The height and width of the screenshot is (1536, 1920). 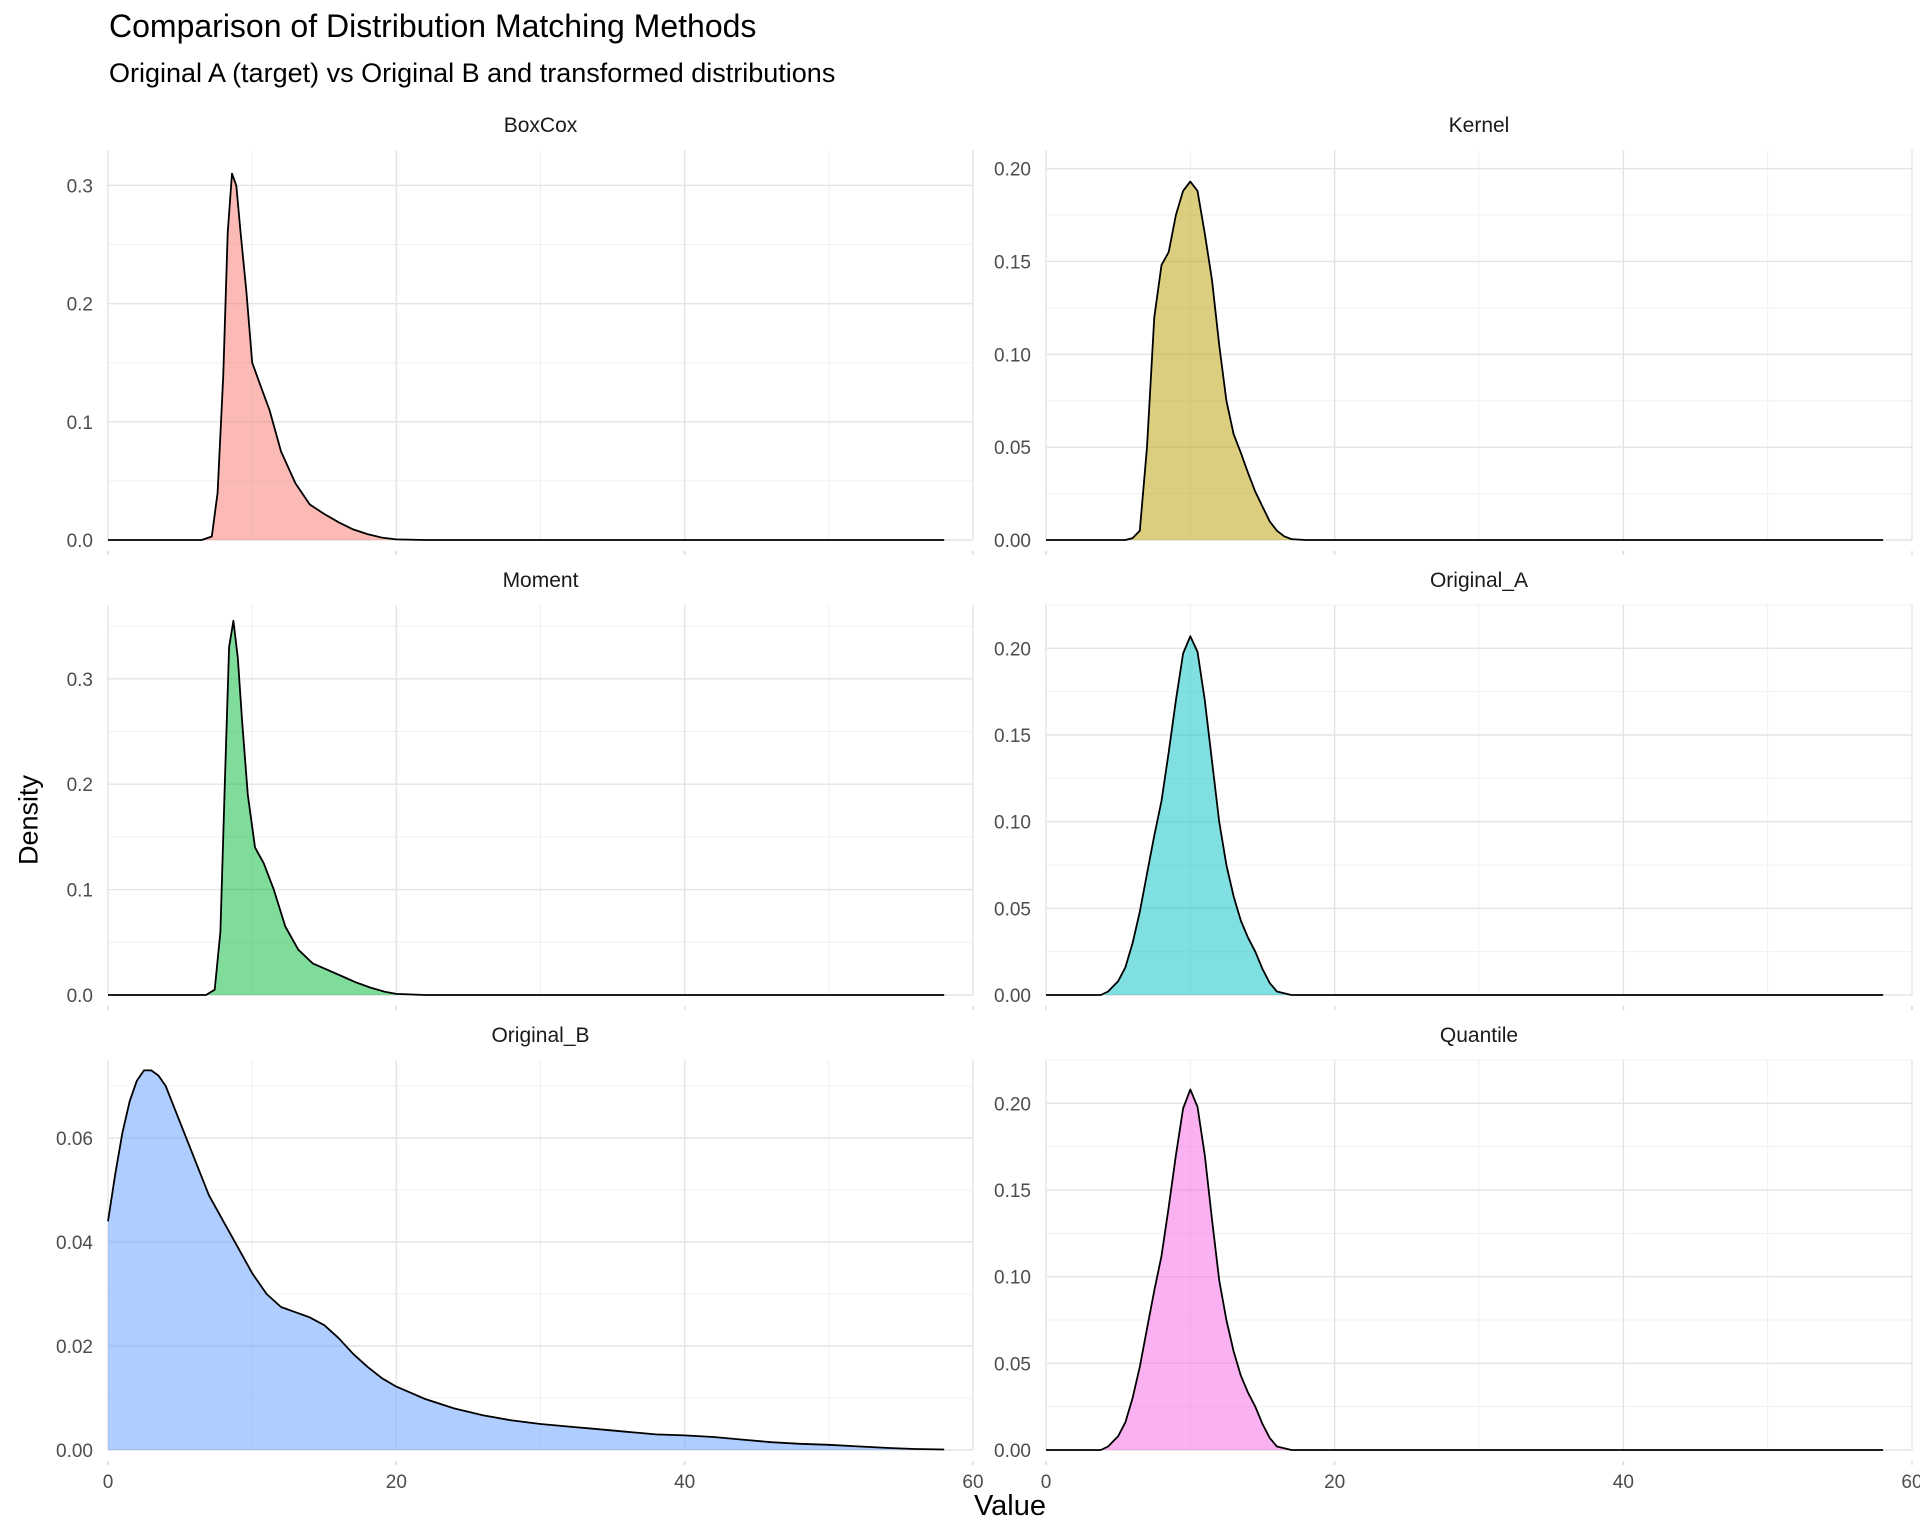 I want to click on facet-strip-label: Kernel, so click(x=1479, y=125).